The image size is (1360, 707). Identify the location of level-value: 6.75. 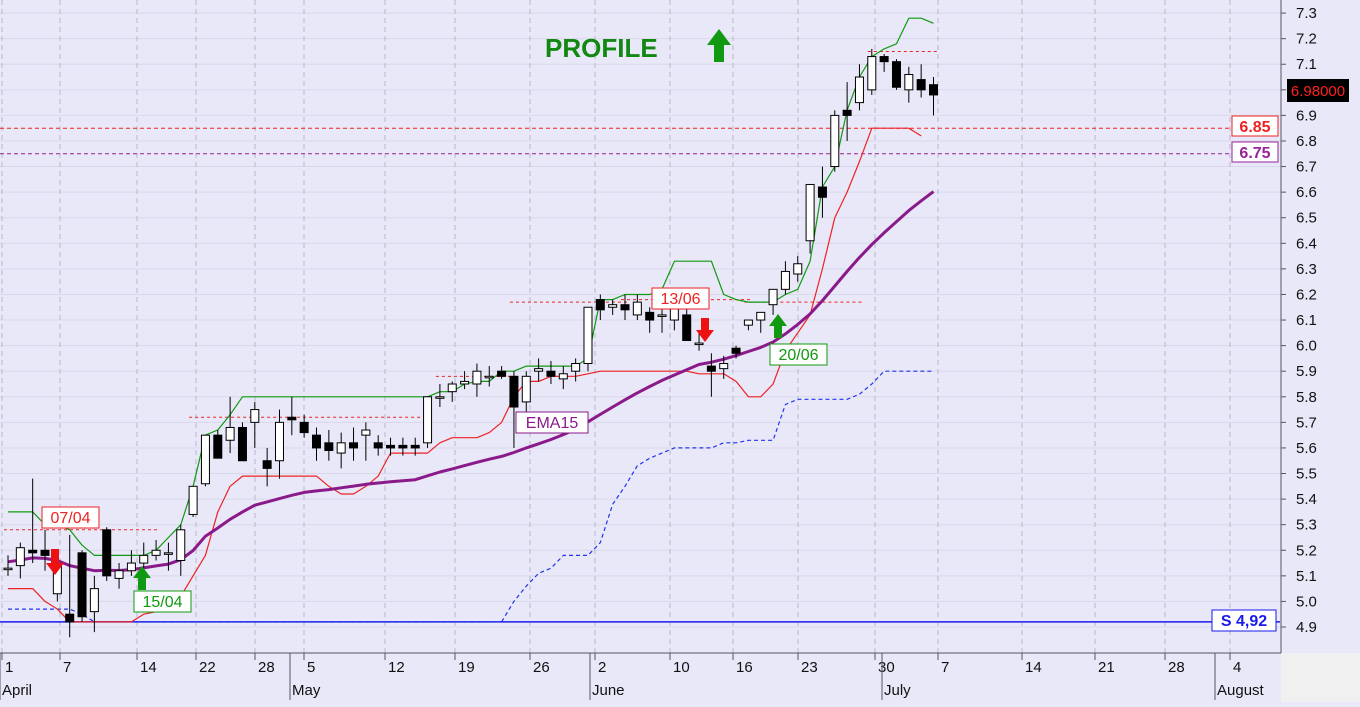
(1254, 153).